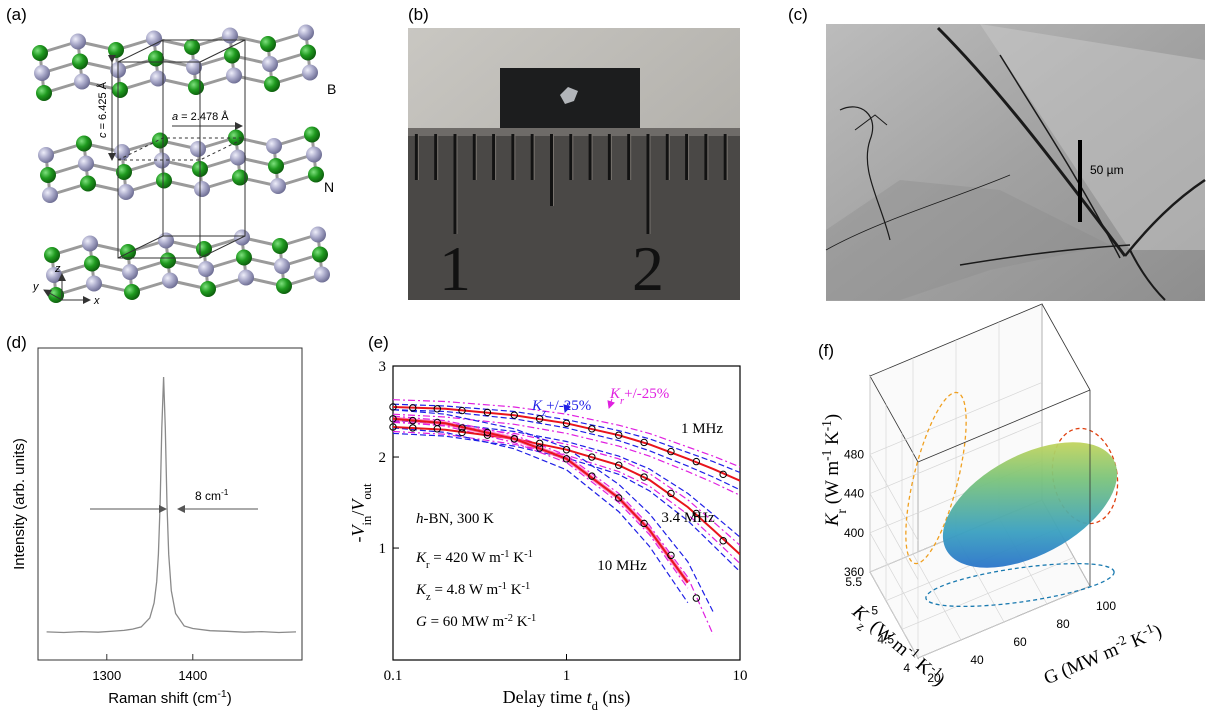  I want to click on x-tick-label: 10, so click(740, 676).